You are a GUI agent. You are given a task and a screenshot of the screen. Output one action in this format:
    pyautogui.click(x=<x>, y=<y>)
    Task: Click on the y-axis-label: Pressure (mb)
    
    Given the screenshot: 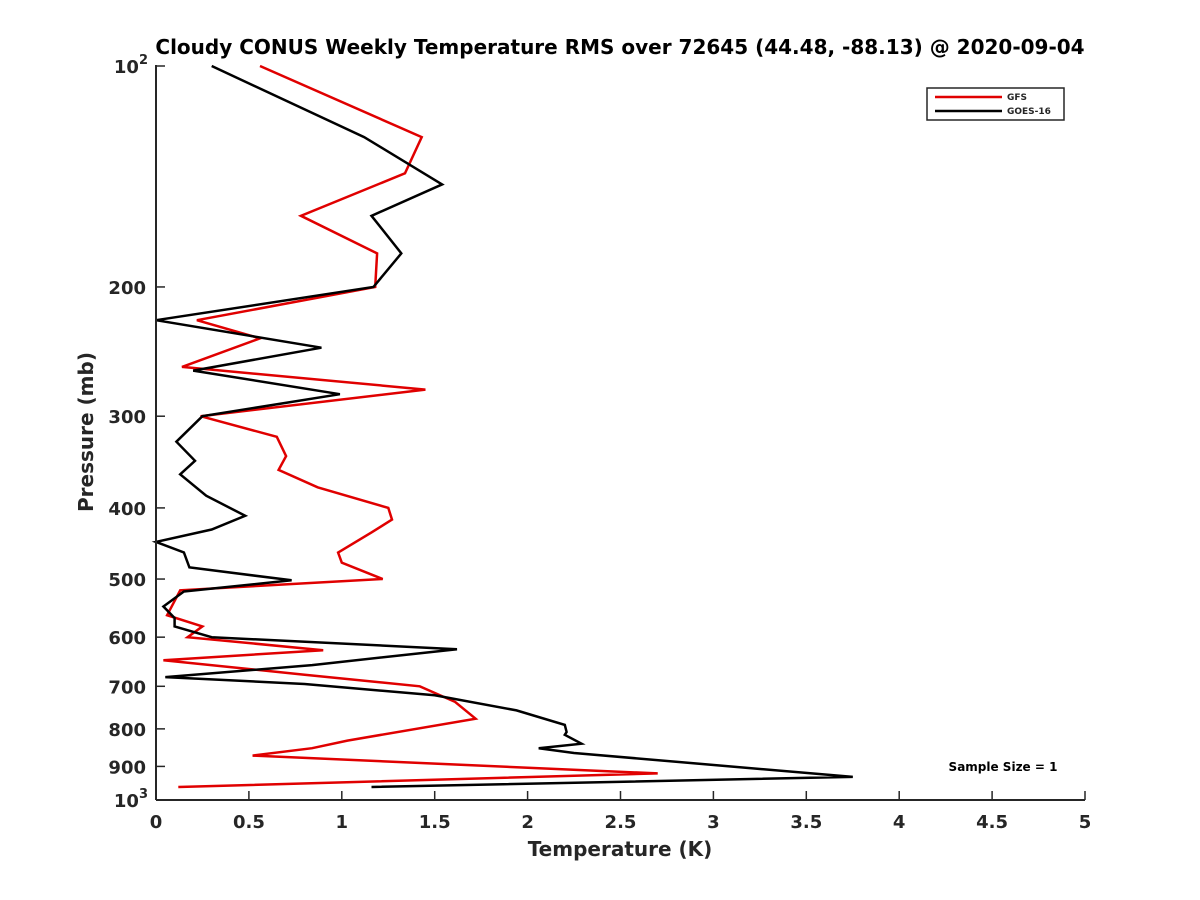 What is the action you would take?
    pyautogui.click(x=86, y=432)
    